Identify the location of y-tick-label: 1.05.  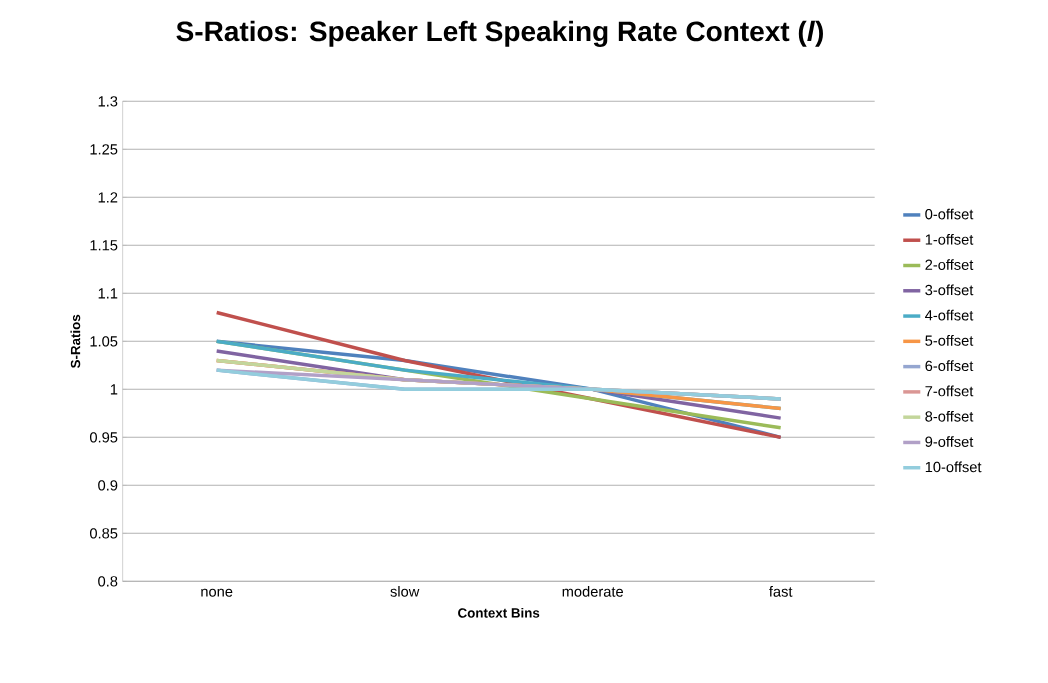
(104, 341).